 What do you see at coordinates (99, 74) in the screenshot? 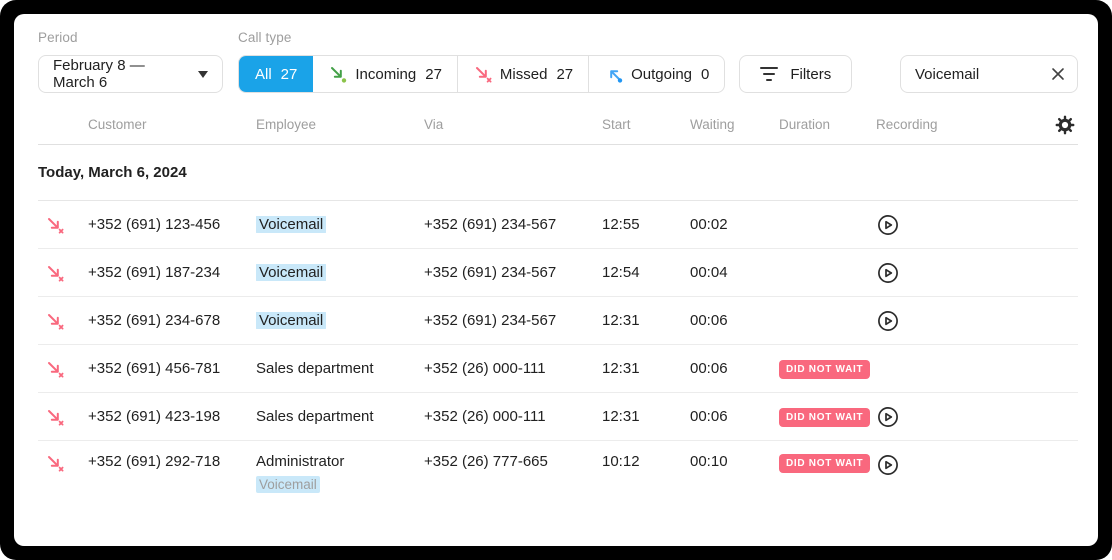
I see `period-value: February 8 — March 6` at bounding box center [99, 74].